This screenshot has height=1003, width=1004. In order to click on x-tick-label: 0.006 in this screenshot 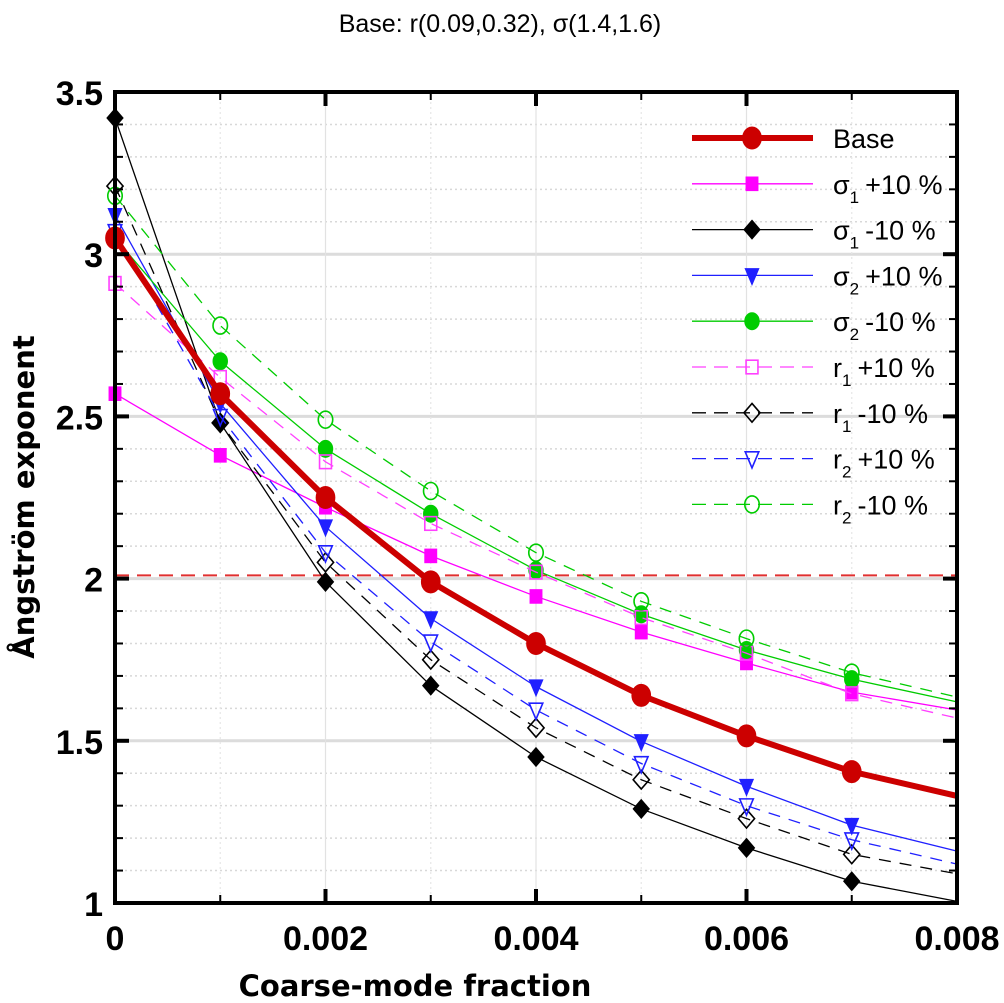, I will do `click(746, 939)`.